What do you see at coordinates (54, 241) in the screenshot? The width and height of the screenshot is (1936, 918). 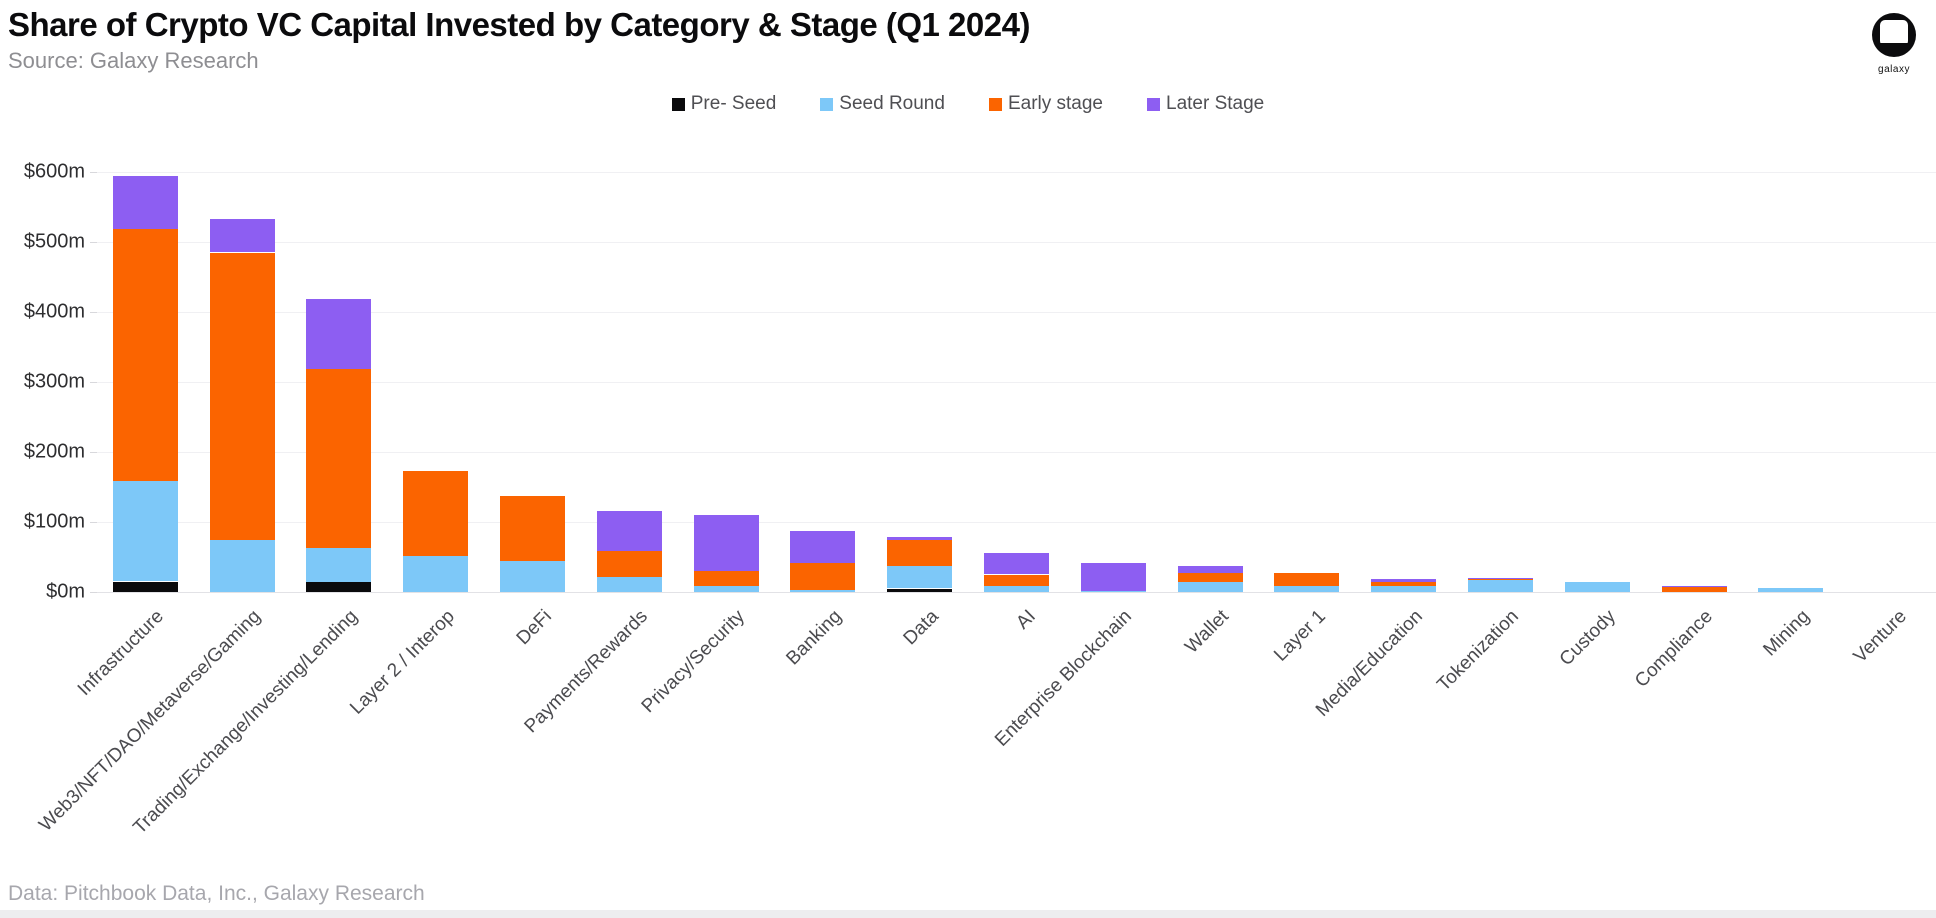 I see `y-axis-label: $500m` at bounding box center [54, 241].